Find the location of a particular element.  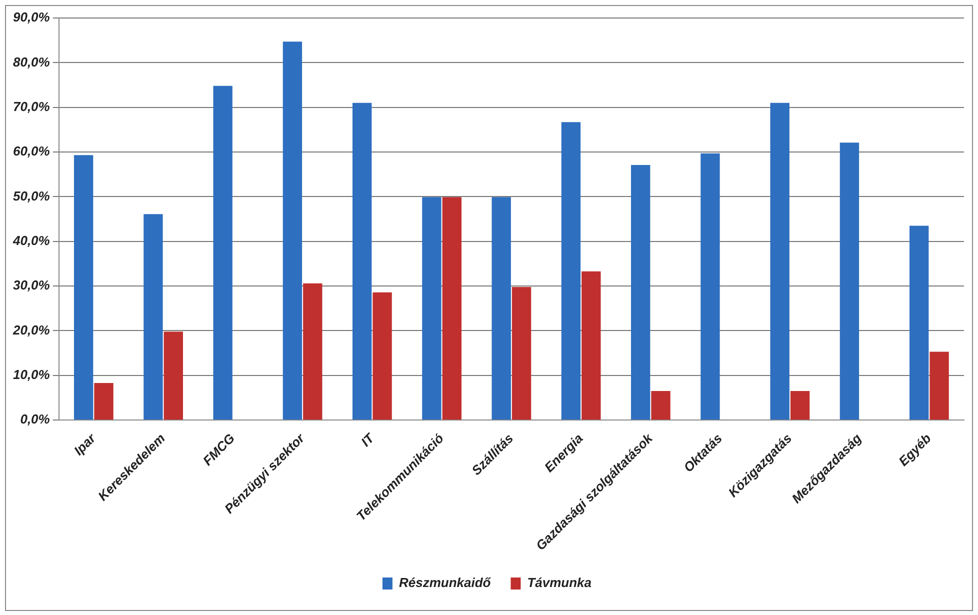

y-tick-label: 80,0% is located at coordinates (31, 62).